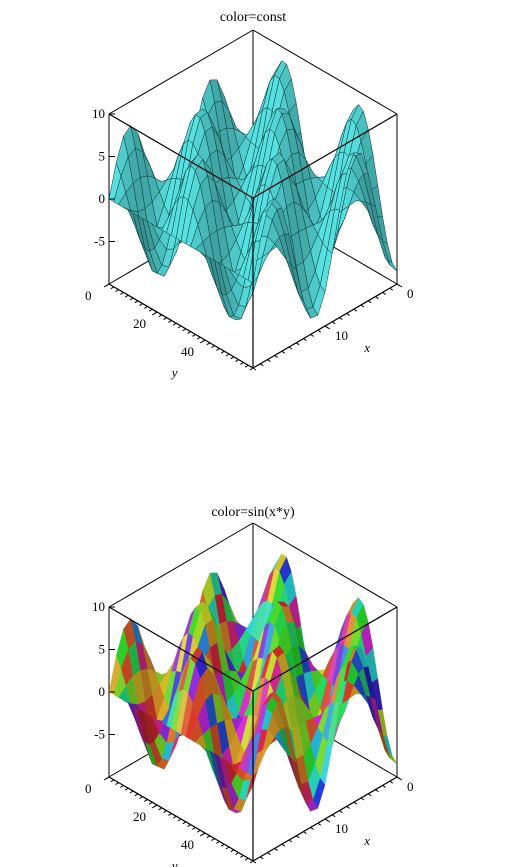  Describe the element at coordinates (253, 512) in the screenshot. I see `plot-title: color=sin(x*y)` at that location.